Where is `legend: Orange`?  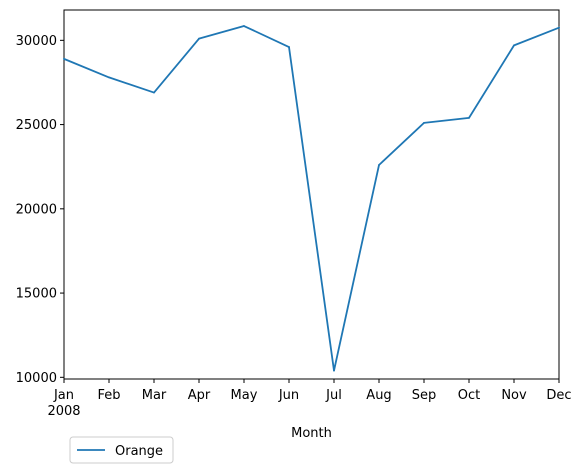 legend: Orange is located at coordinates (121, 450).